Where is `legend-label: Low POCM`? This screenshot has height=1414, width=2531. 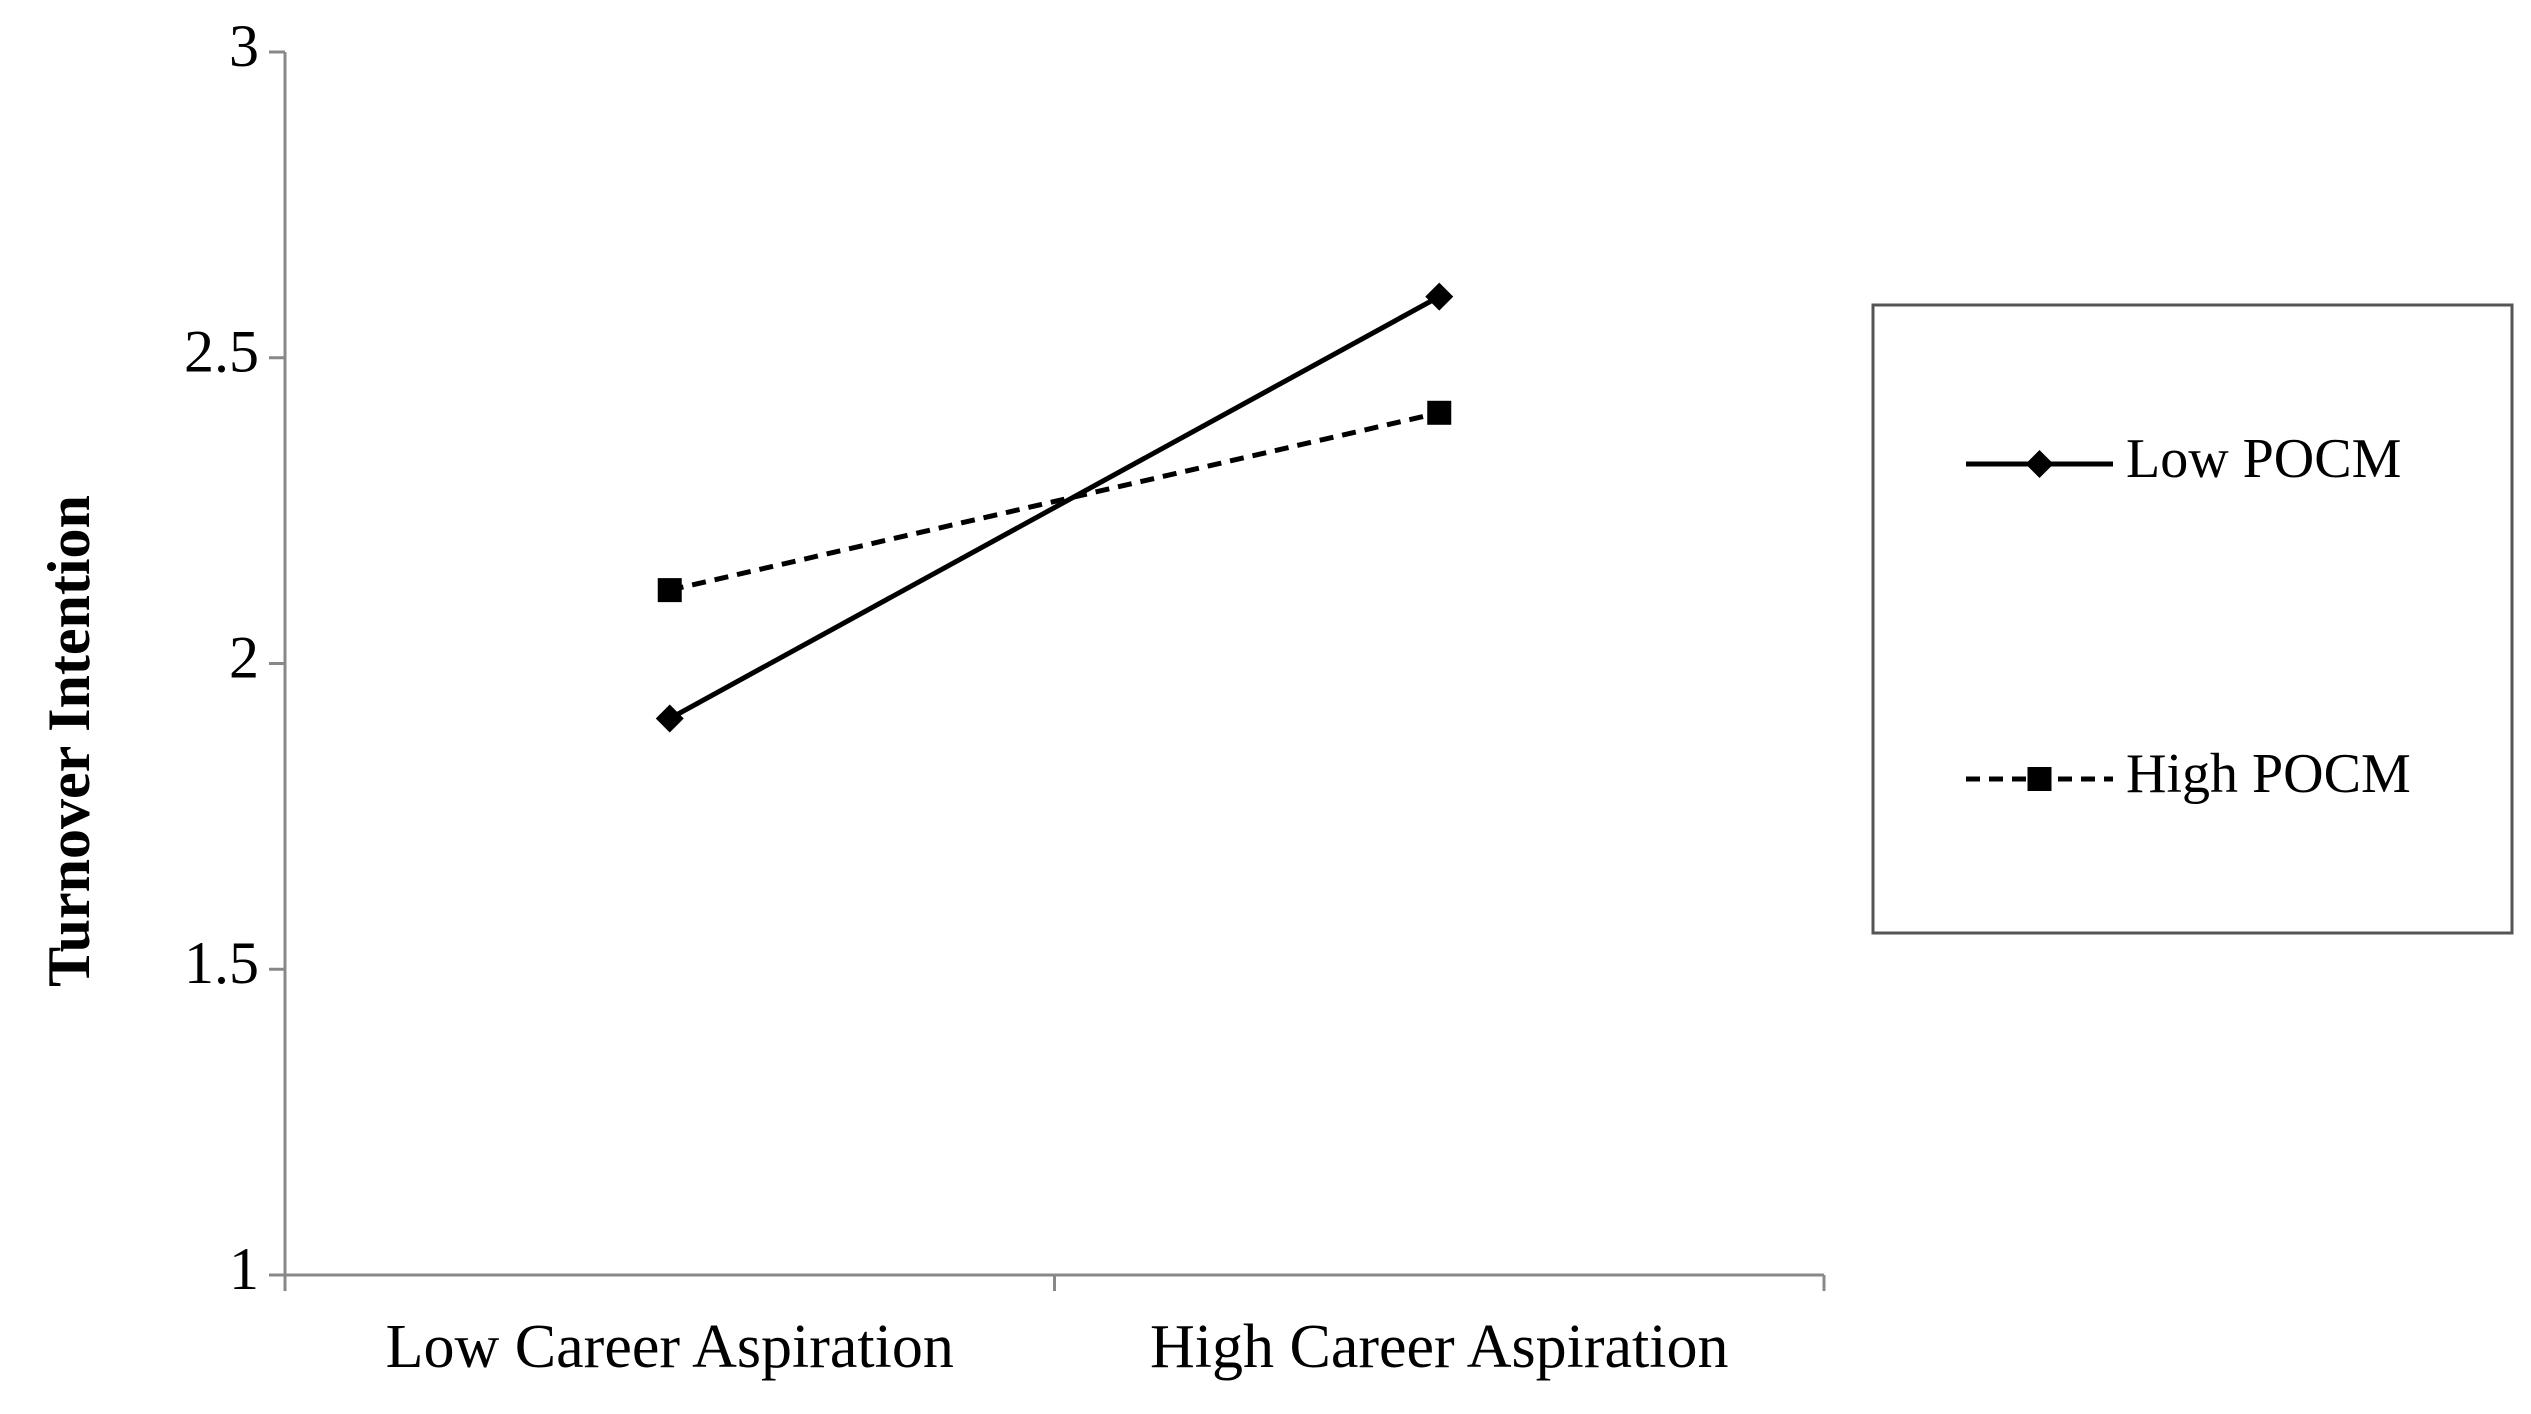
legend-label: Low POCM is located at coordinates (2263, 459).